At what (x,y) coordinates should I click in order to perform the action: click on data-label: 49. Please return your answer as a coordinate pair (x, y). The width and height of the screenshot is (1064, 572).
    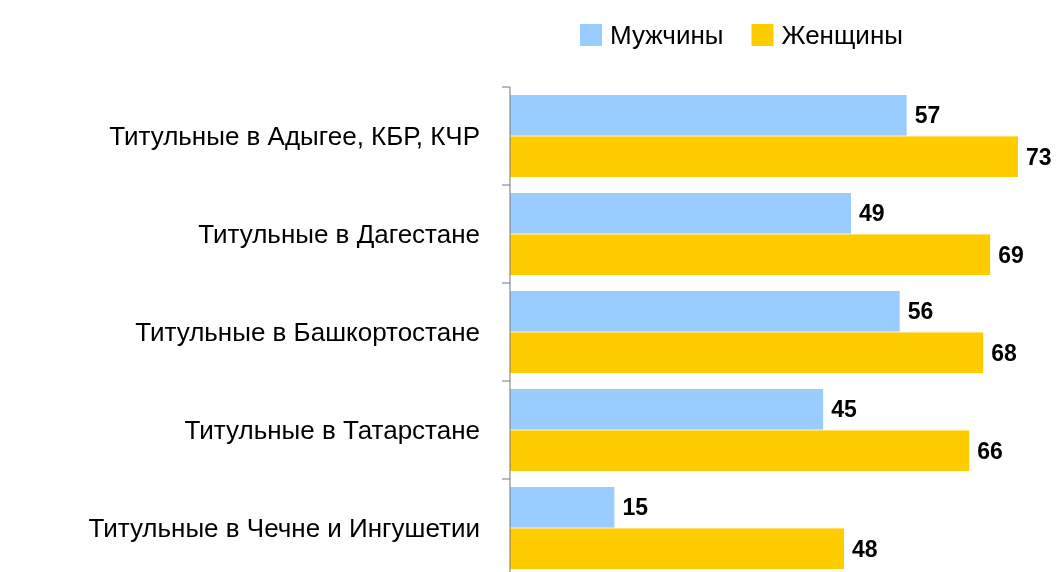
    Looking at the image, I should click on (871, 213).